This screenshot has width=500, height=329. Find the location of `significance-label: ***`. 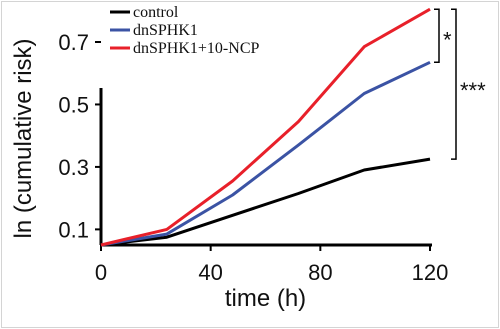

significance-label: *** is located at coordinates (473, 90).